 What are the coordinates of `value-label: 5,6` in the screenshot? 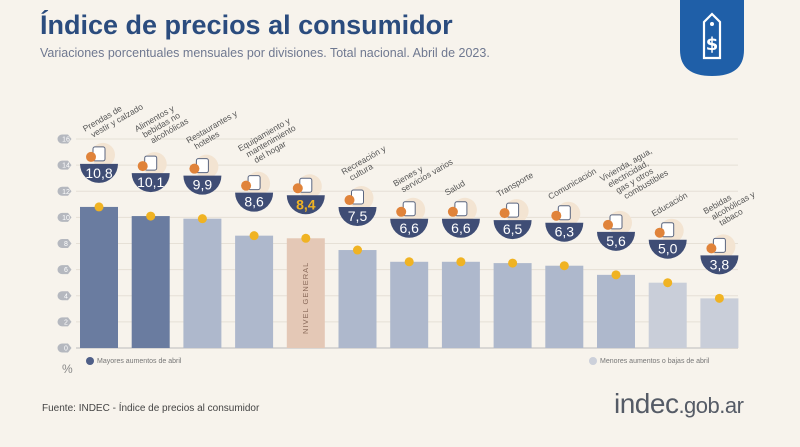 It's located at (616, 241).